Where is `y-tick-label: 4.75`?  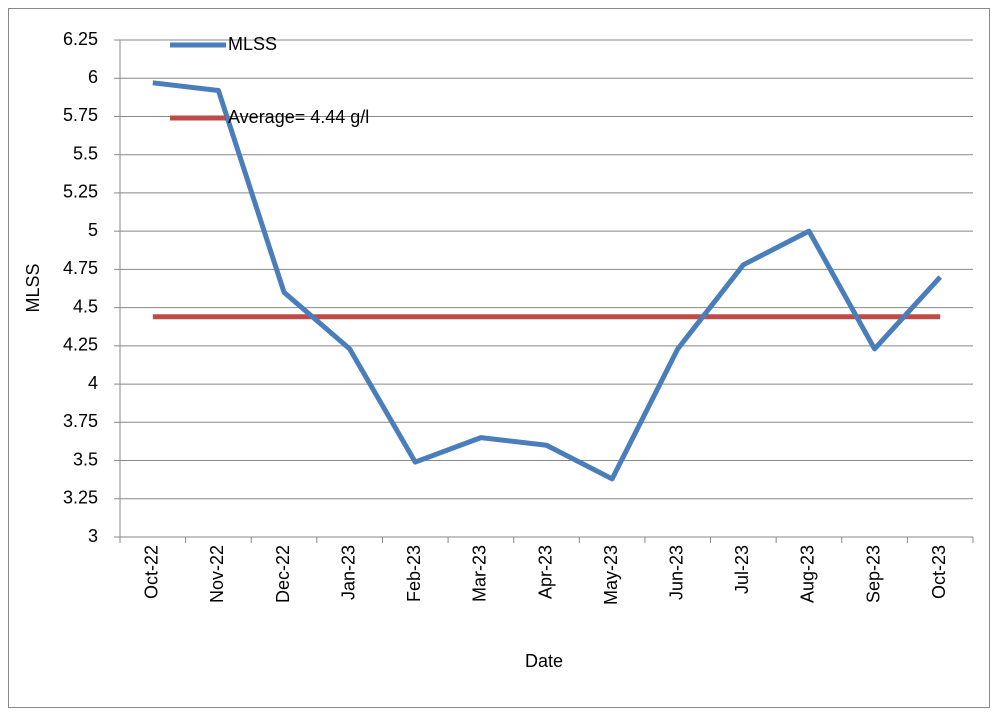 y-tick-label: 4.75 is located at coordinates (80, 268).